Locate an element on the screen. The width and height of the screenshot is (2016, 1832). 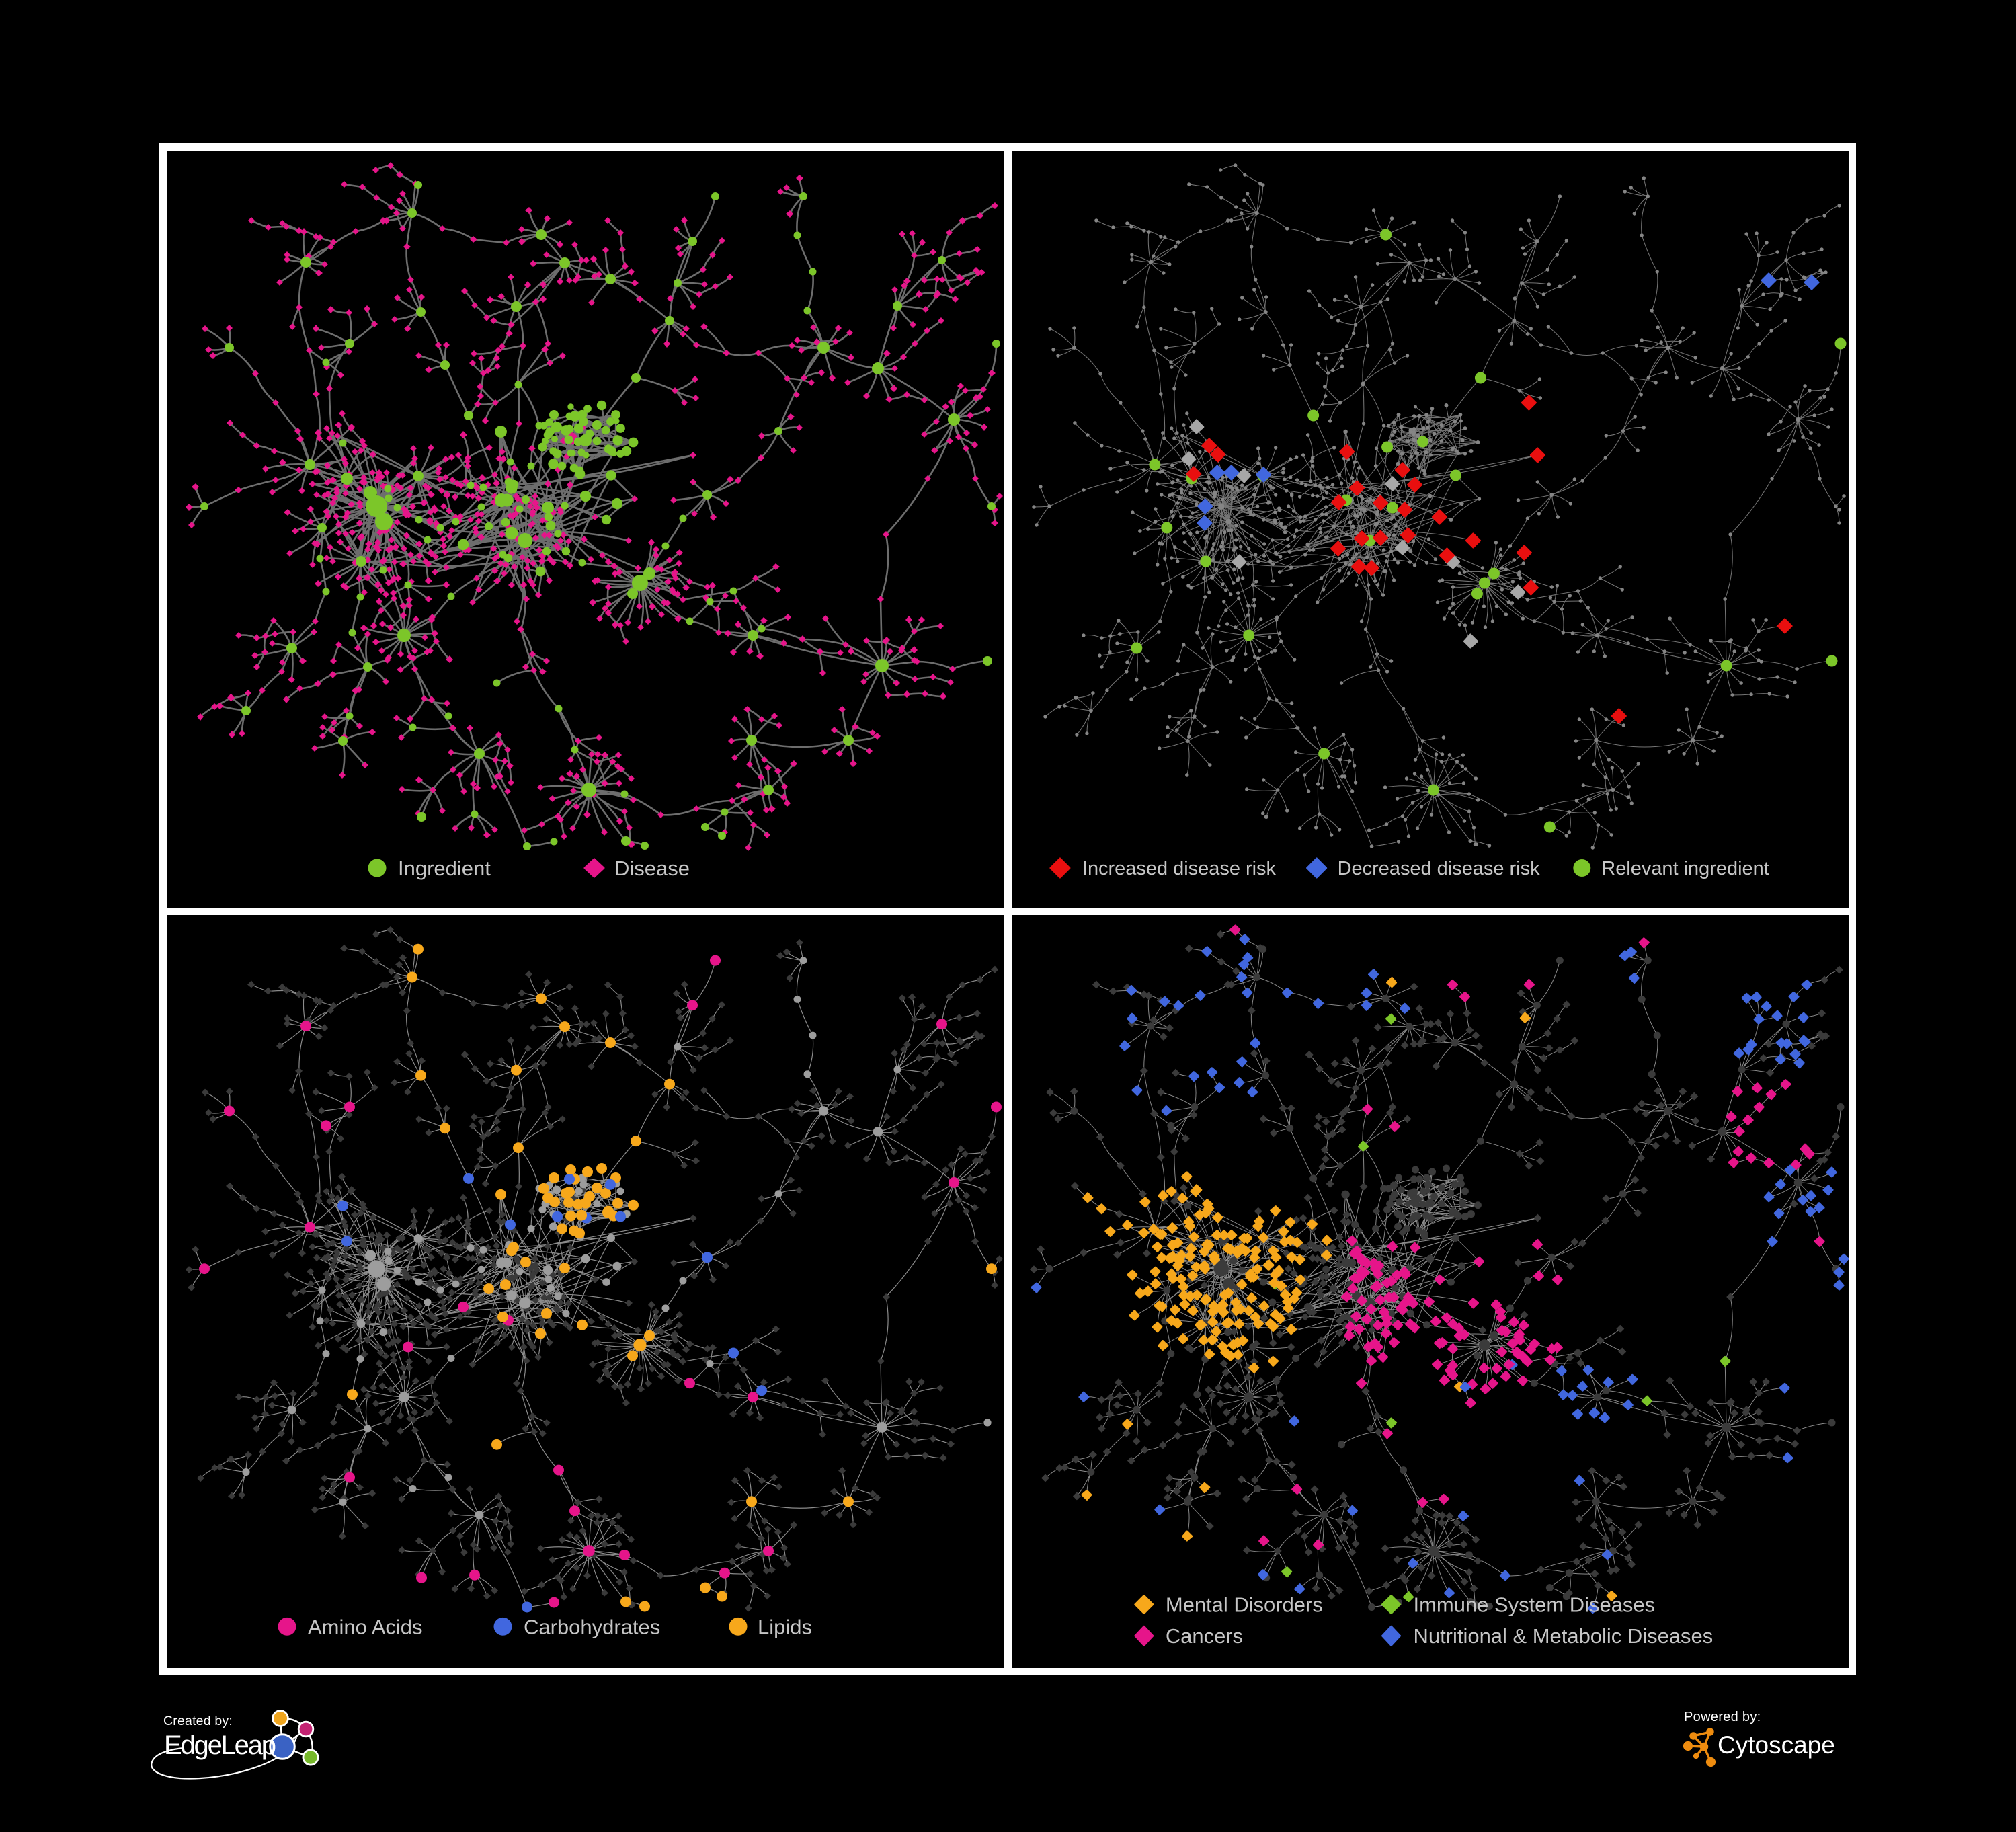
svg-text: Lipids is located at coordinates (785, 1626).